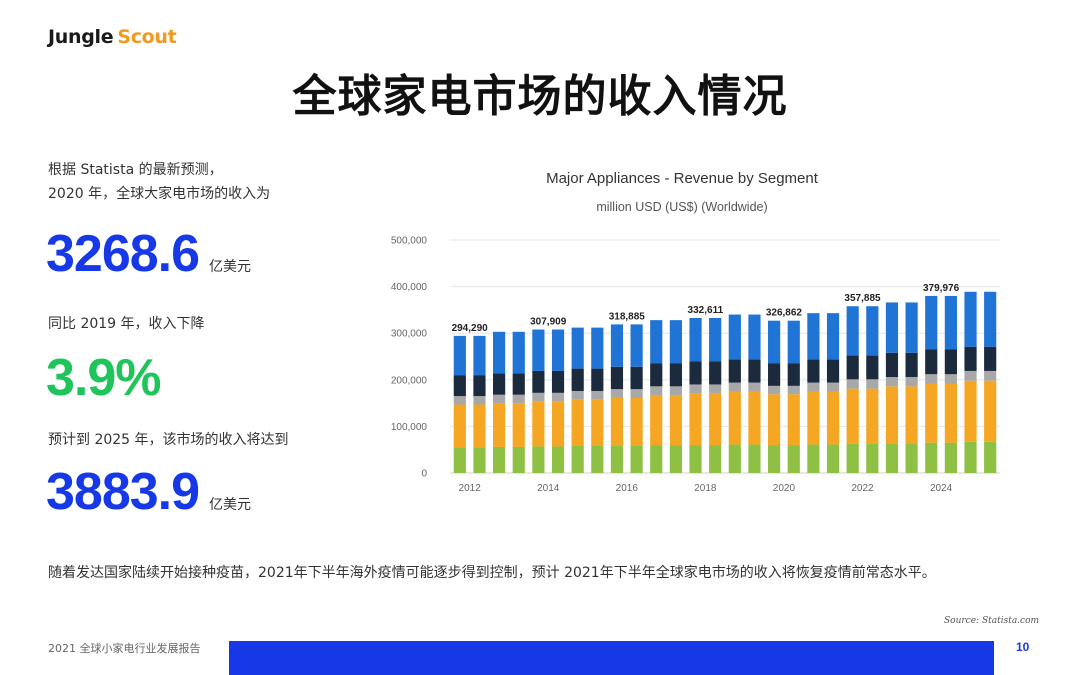 Image resolution: width=1080 pixels, height=675 pixels. What do you see at coordinates (725, 382) in the screenshot?
I see `chart-bars` at bounding box center [725, 382].